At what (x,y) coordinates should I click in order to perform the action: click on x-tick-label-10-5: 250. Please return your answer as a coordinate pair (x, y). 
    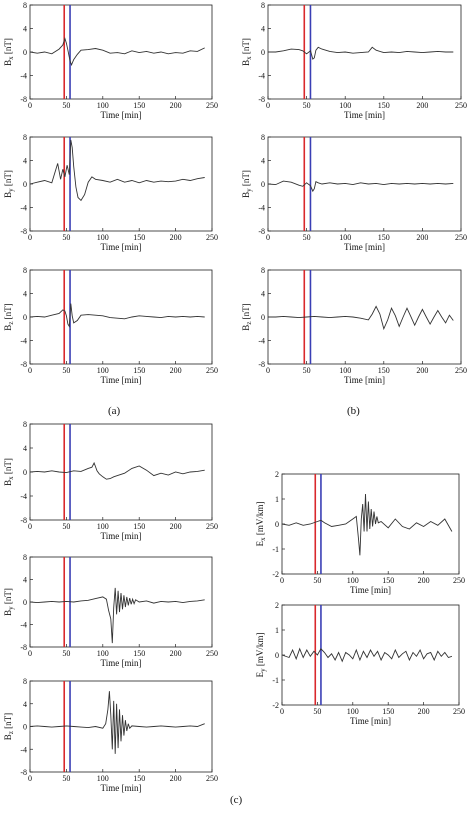
    Looking at the image, I should click on (459, 711).